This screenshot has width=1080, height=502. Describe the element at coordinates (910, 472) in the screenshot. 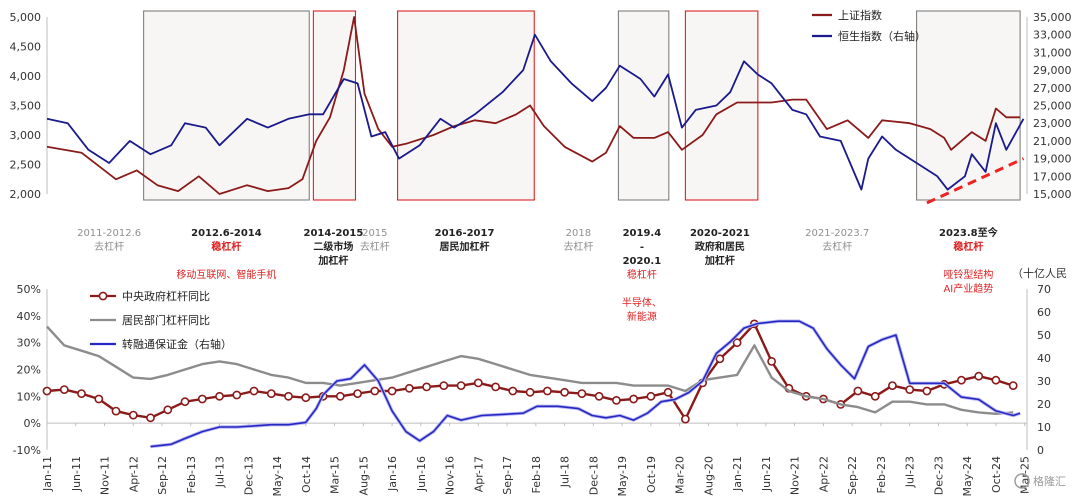

I see `x-tick-label: Jul-23` at that location.